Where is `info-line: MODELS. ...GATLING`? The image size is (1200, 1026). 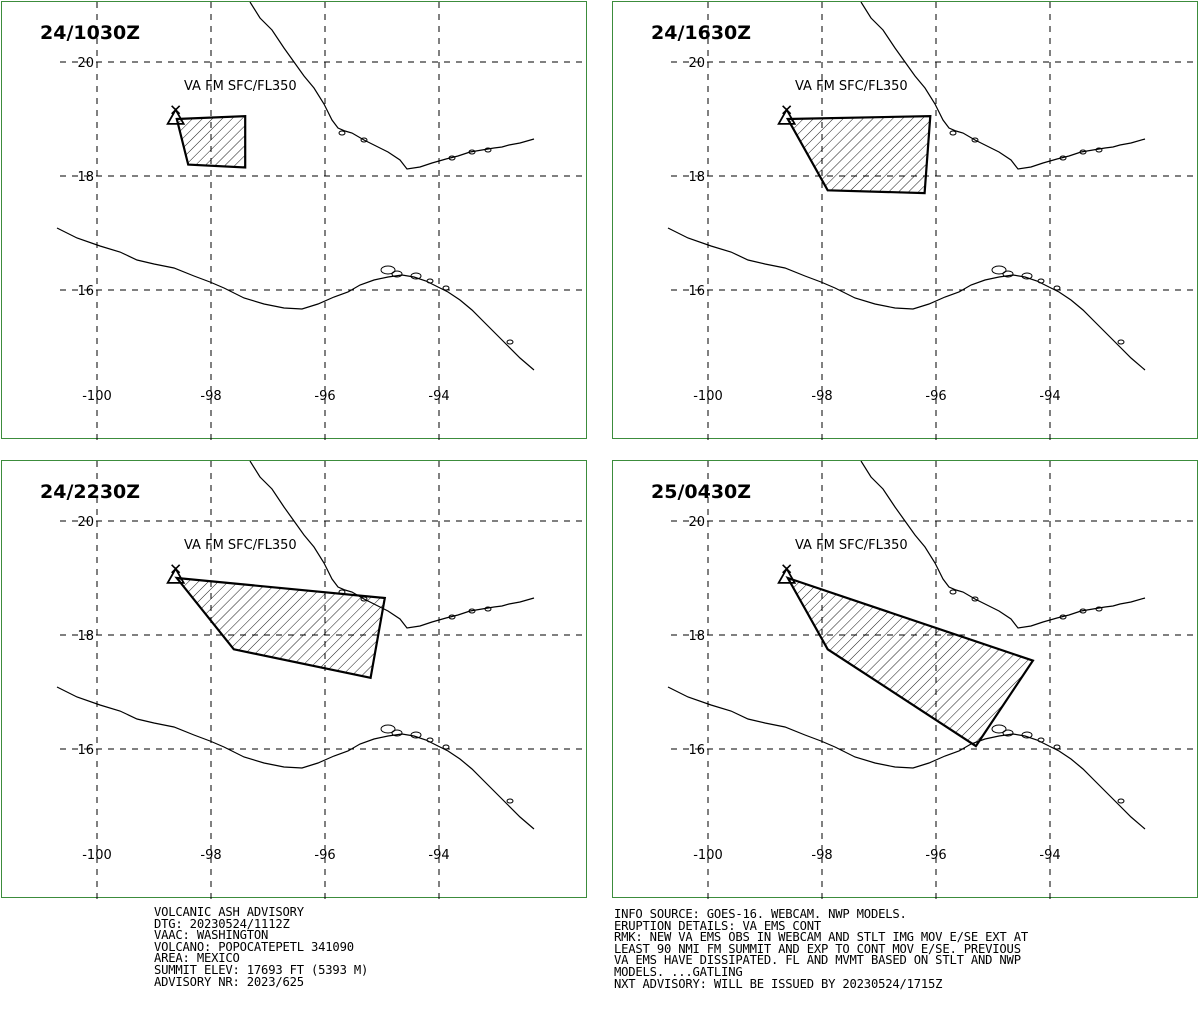
info-line: MODELS. ...GATLING is located at coordinates (678, 971).